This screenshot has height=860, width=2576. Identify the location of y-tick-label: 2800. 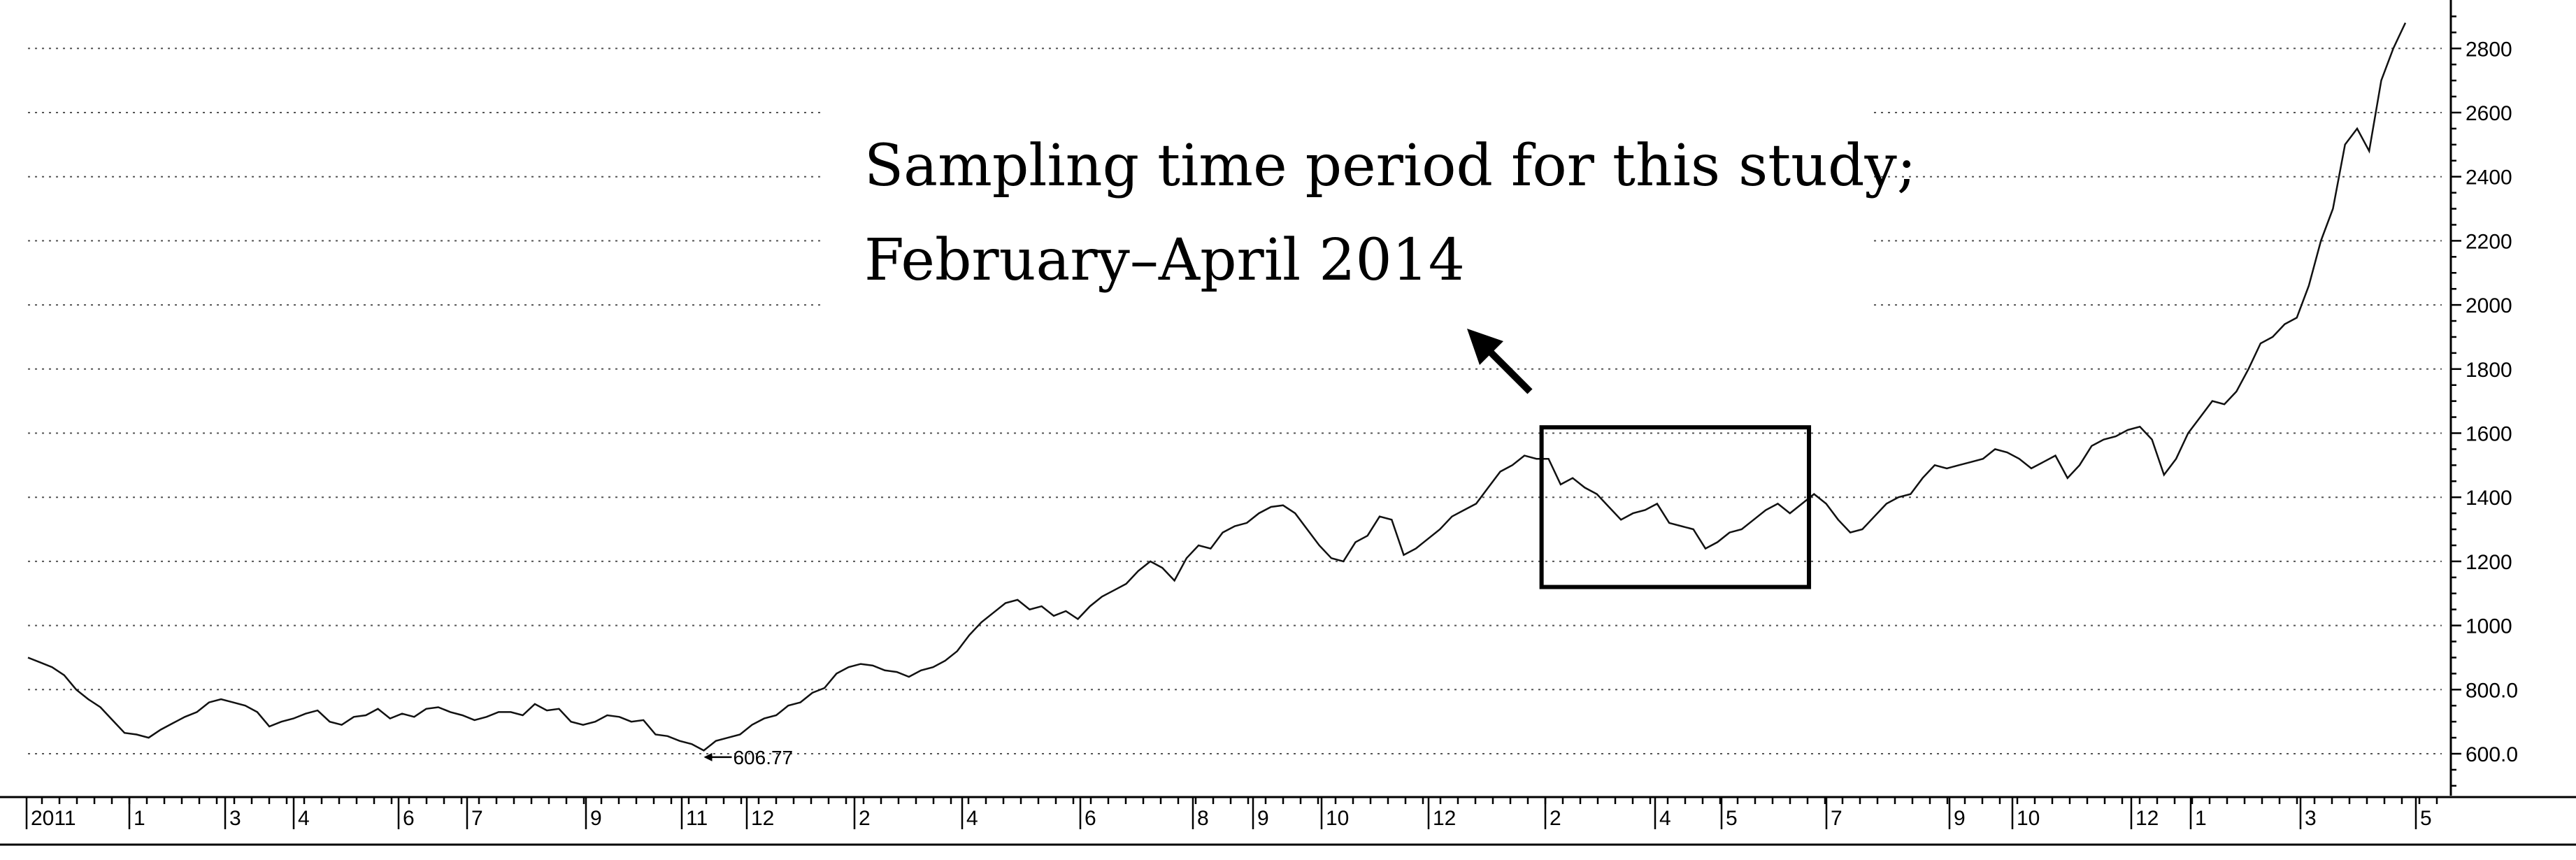
(2489, 50).